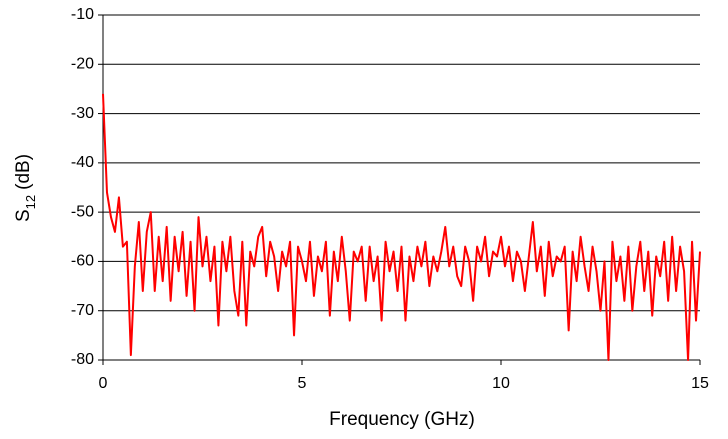  Describe the element at coordinates (82, 14) in the screenshot. I see `y-tick-label: -10` at that location.